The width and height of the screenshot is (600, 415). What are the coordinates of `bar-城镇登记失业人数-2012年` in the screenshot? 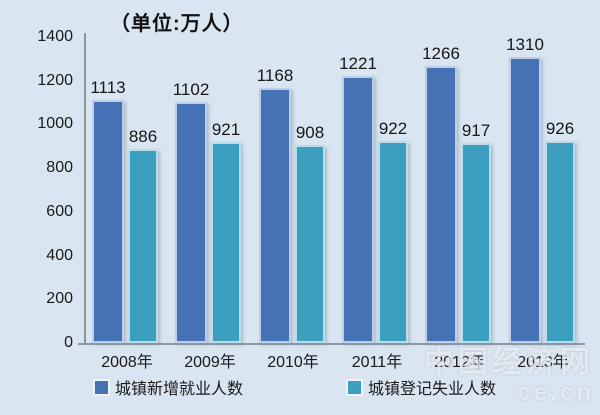 It's located at (476, 243).